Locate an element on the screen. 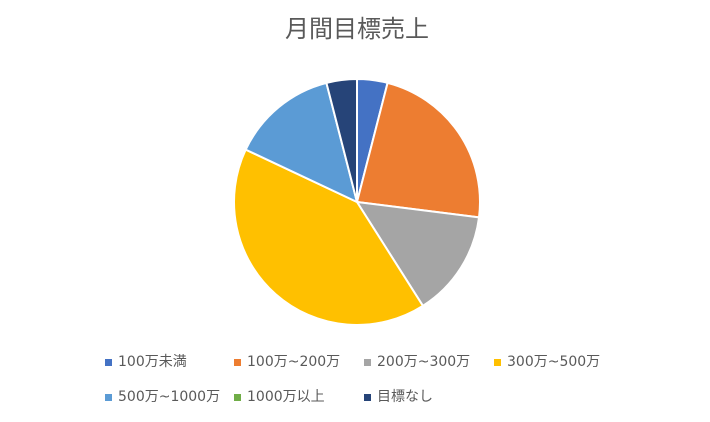 This screenshot has width=710, height=422. legend-label: 500万~1000万 is located at coordinates (169, 397).